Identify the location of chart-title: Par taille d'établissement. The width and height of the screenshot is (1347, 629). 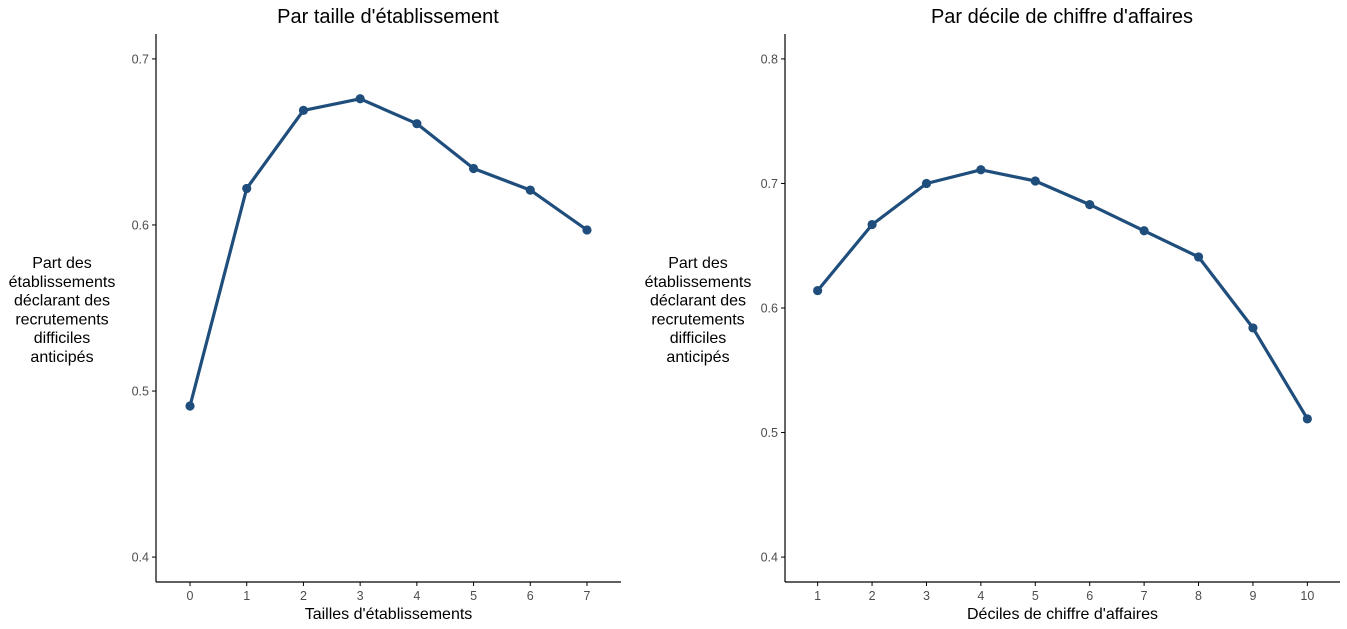
(388, 17).